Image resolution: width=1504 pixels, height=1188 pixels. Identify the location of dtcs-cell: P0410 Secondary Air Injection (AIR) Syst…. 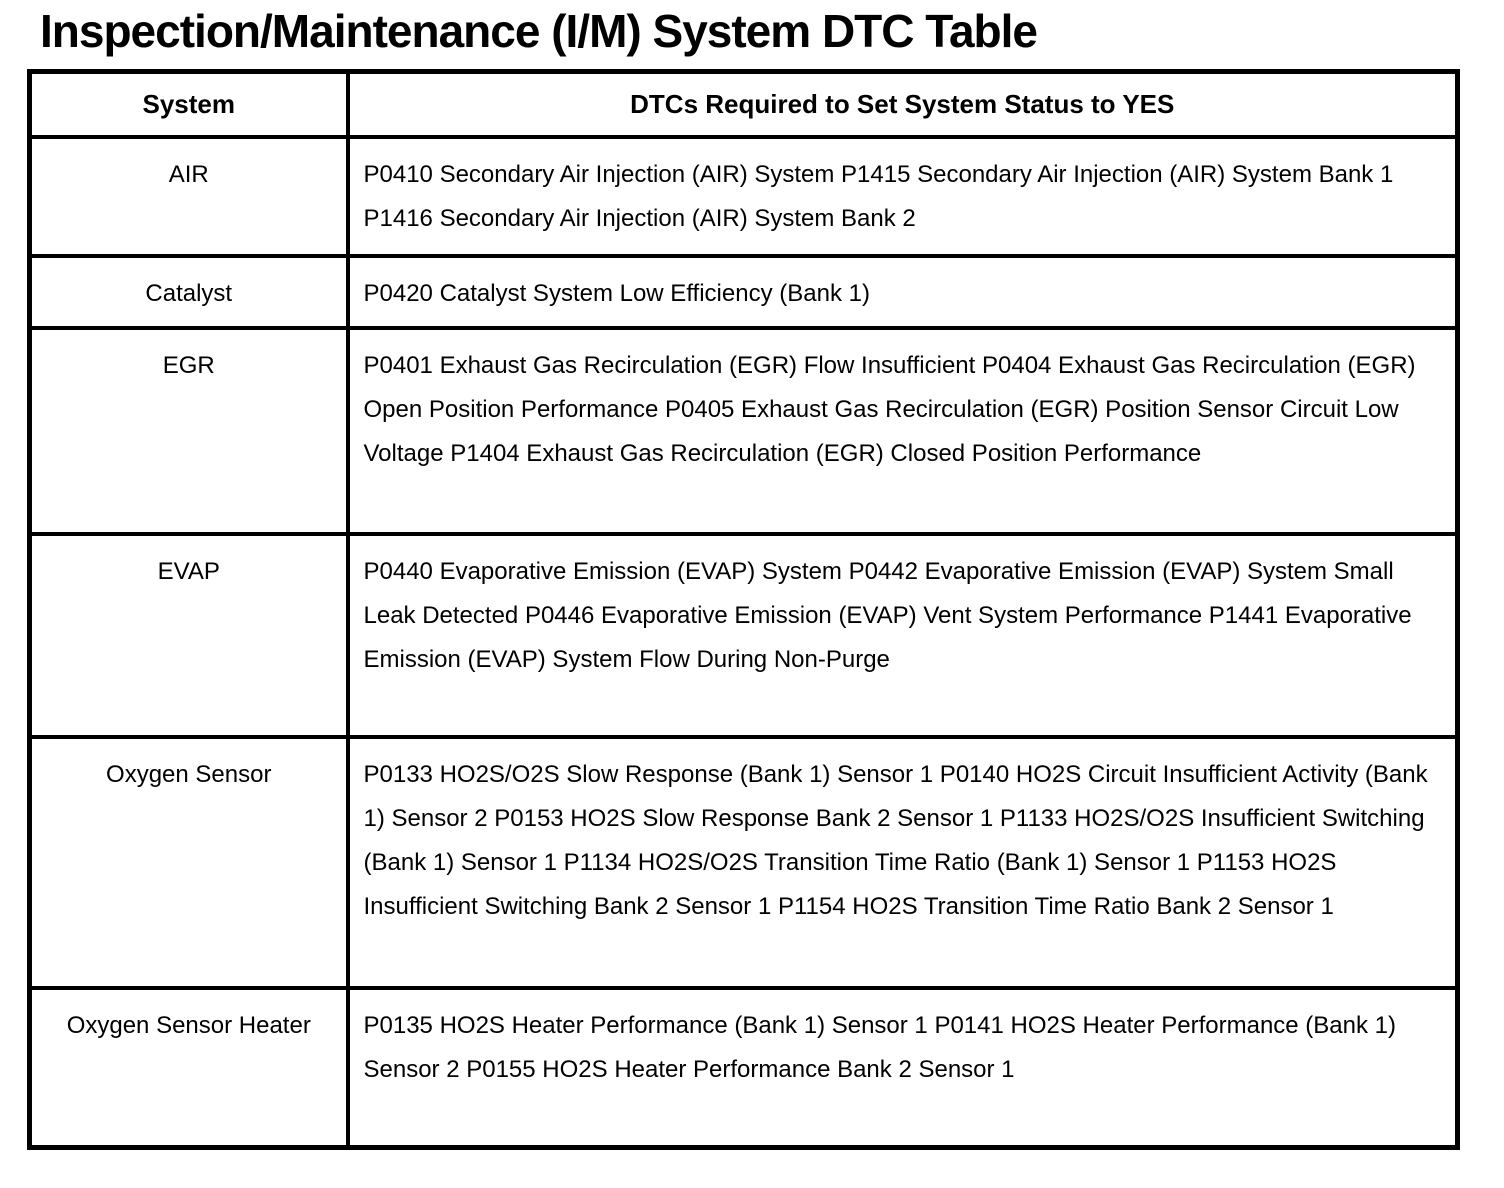
(902, 197).